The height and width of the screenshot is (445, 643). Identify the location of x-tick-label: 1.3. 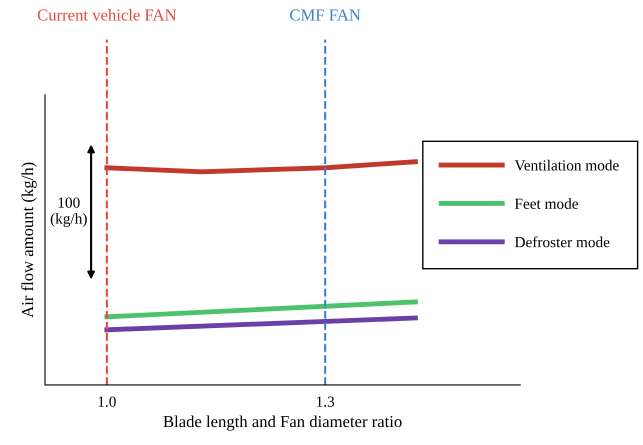
(325, 401).